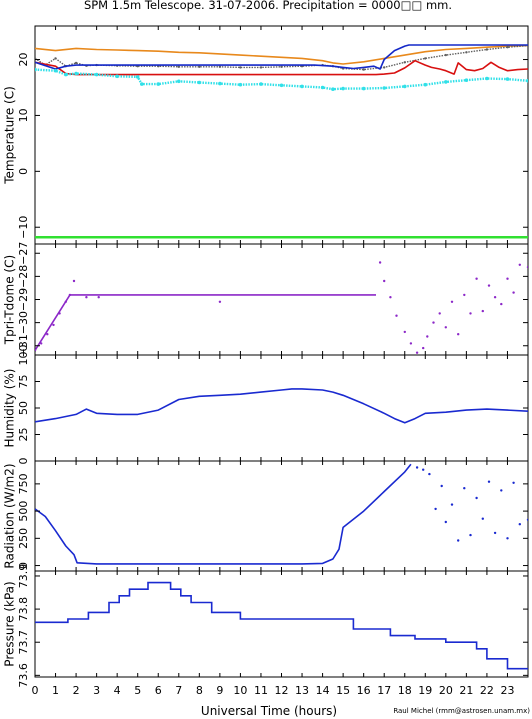 This screenshot has width=532, height=719. What do you see at coordinates (466, 690) in the screenshot?
I see `x-tick-label: 21` at bounding box center [466, 690].